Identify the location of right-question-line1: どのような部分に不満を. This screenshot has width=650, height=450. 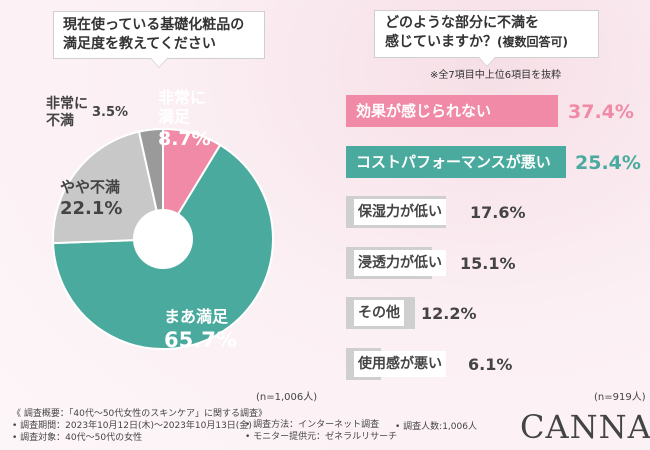
(462, 23).